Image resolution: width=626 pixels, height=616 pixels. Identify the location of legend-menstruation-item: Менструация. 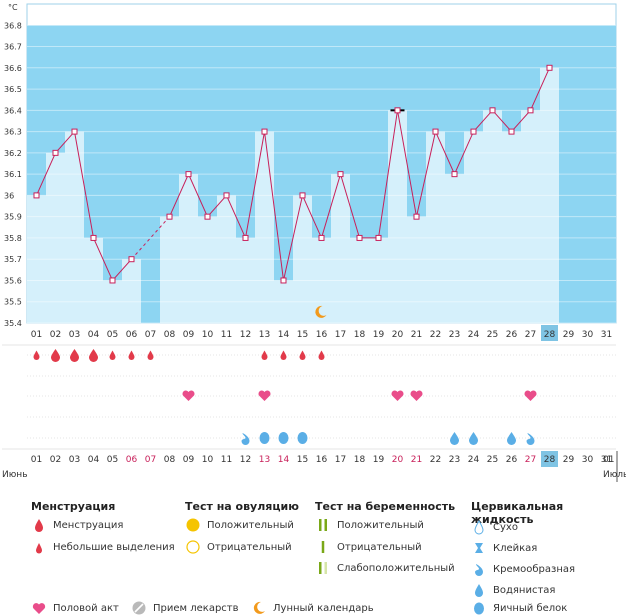
(77, 525).